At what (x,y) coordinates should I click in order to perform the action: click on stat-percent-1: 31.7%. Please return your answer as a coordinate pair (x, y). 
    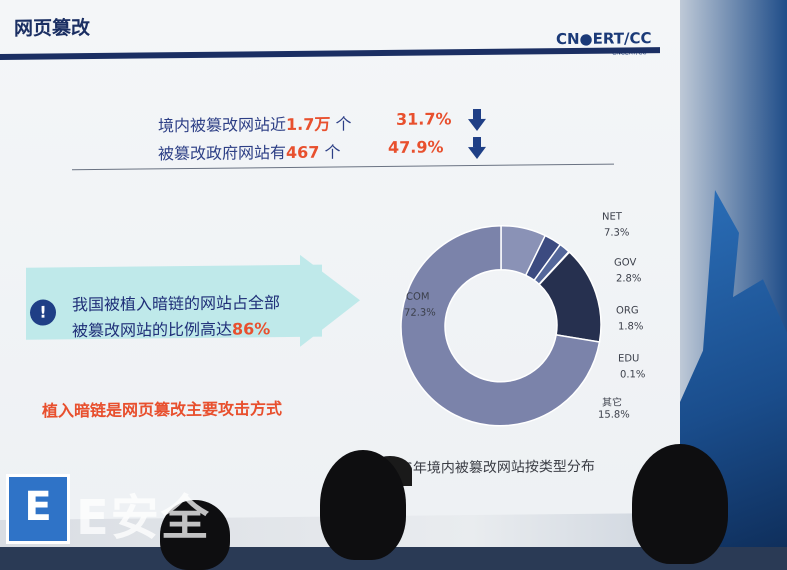
    Looking at the image, I should click on (424, 119).